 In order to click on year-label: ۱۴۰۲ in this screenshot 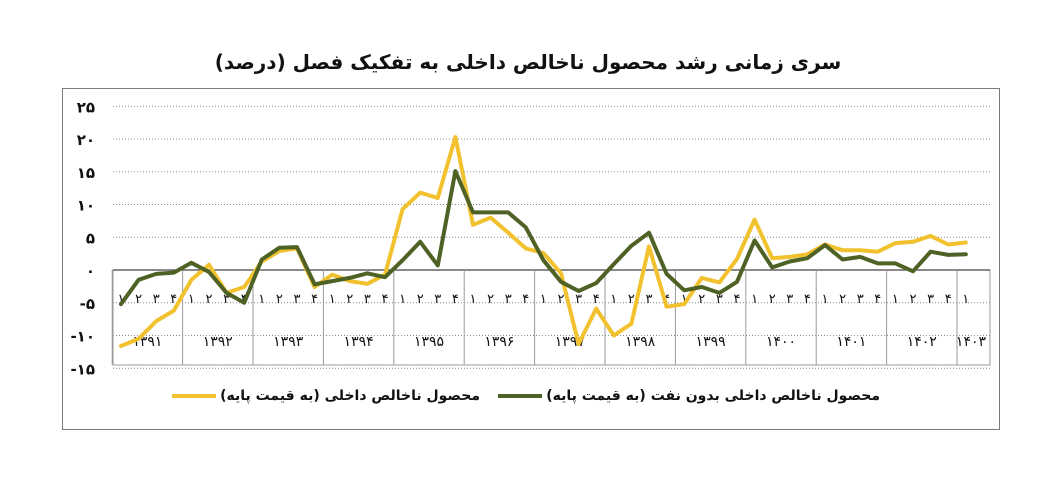, I will do `click(922, 342)`.